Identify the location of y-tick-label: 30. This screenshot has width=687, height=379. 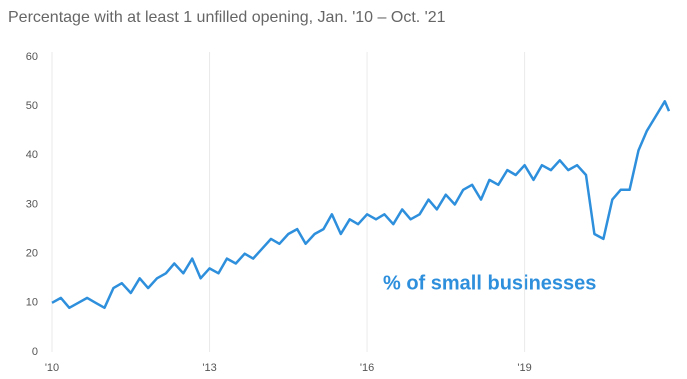
(32, 204).